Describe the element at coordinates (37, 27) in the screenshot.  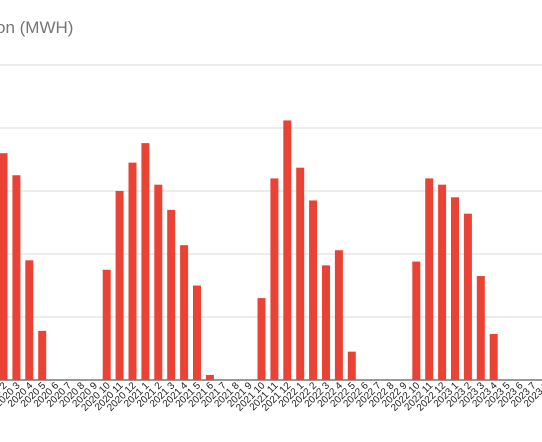
I see `chart-title: on (MWH)` at that location.